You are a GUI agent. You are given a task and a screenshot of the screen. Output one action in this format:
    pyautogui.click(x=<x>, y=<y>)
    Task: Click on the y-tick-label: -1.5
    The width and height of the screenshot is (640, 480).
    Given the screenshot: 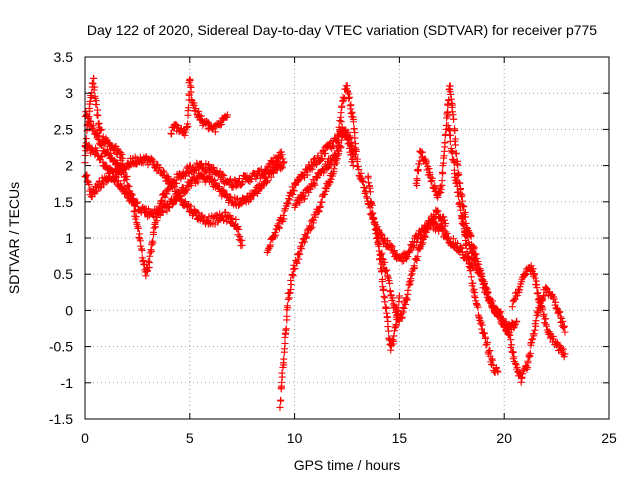 What is the action you would take?
    pyautogui.click(x=61, y=419)
    